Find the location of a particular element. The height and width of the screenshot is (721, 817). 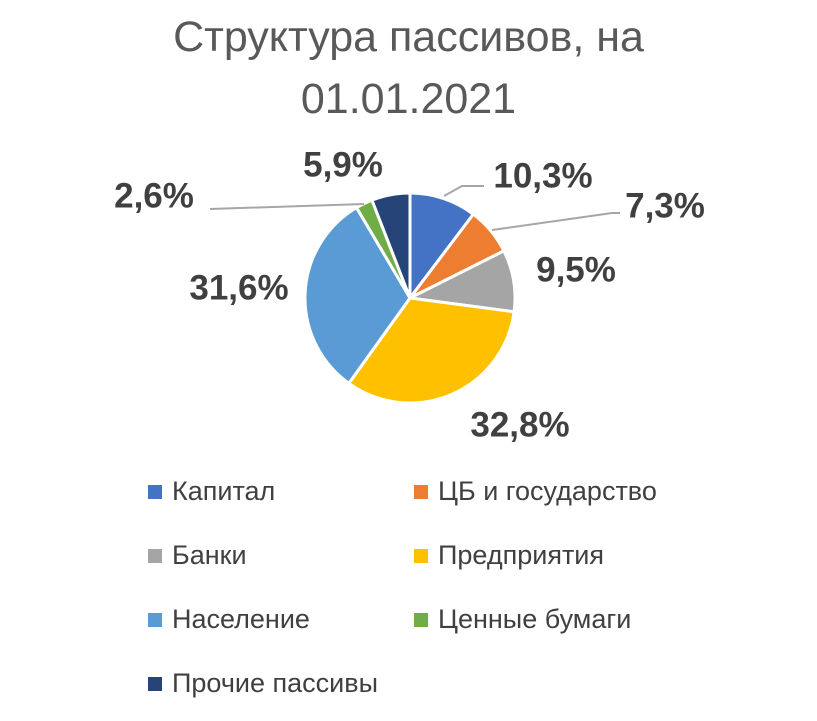

legend-label: Банки is located at coordinates (209, 555).